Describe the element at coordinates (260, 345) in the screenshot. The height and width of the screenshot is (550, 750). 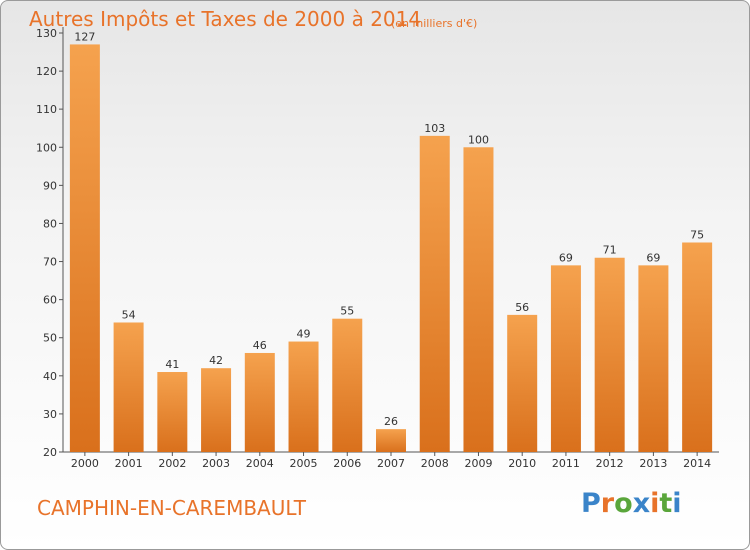
I see `data-label: 46` at that location.